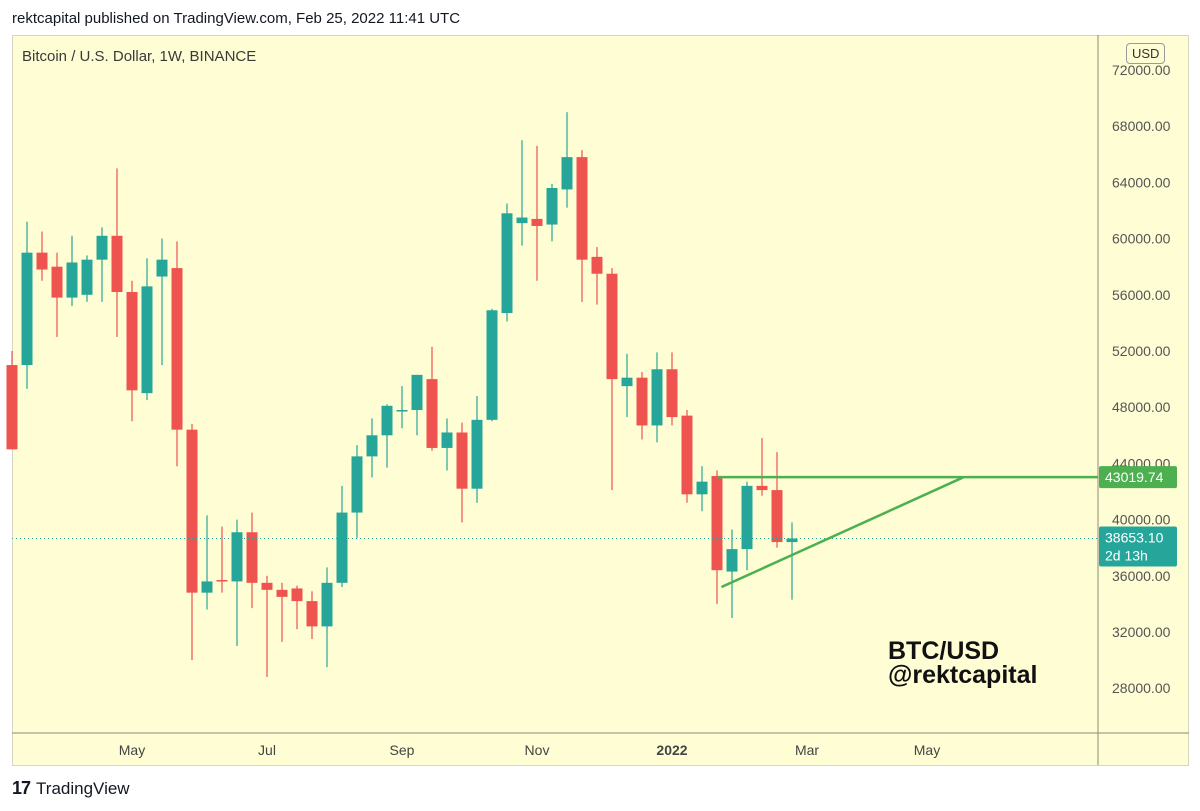 This screenshot has width=1200, height=811. What do you see at coordinates (1141, 126) in the screenshot?
I see `y-tick-label: 68000.00` at bounding box center [1141, 126].